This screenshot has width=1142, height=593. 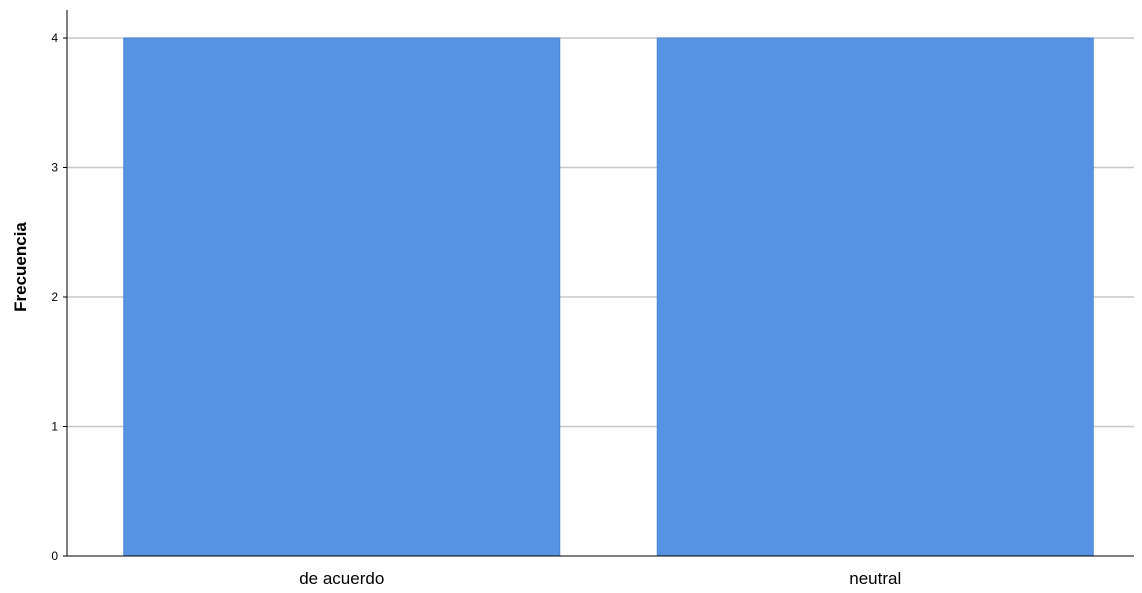 I want to click on y-tick-label: 1, so click(x=54, y=427).